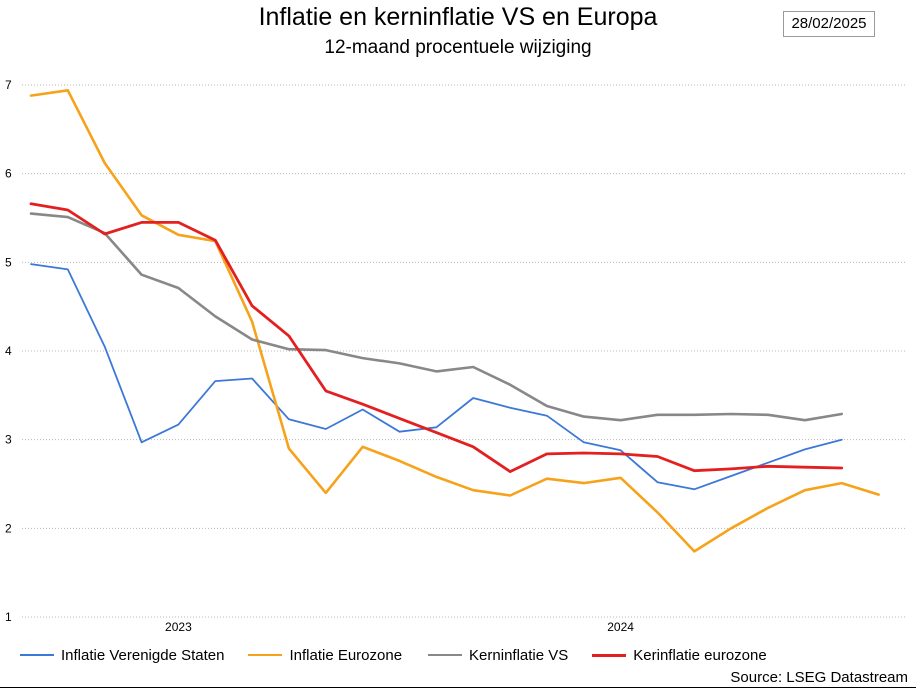 The width and height of the screenshot is (916, 690). I want to click on y-tick-label: 6, so click(8, 174).